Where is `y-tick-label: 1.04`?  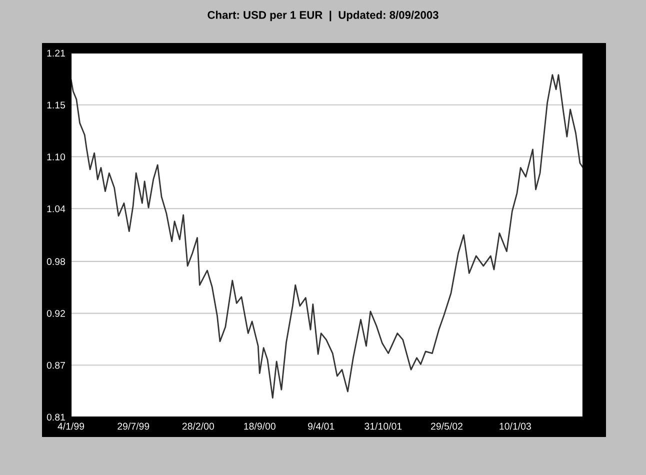 y-tick-label: 1.04 is located at coordinates (56, 208).